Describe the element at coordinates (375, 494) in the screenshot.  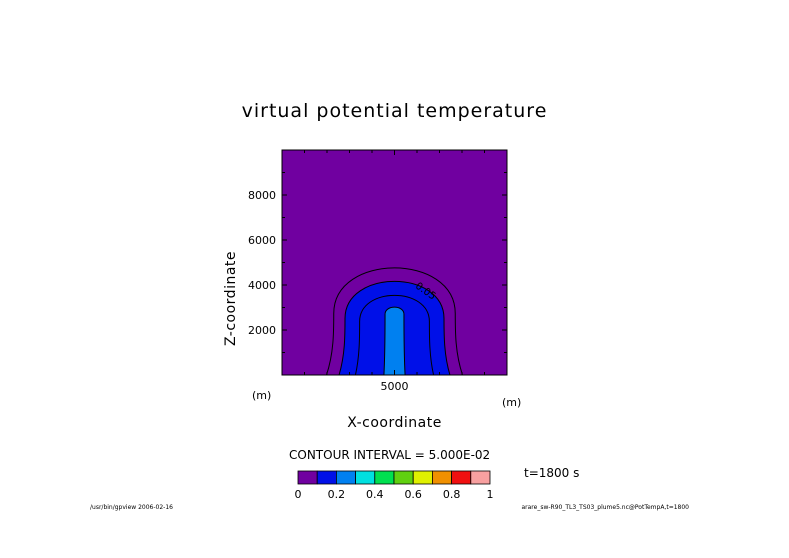
I see `colorbar-tick-label: 0.4` at that location.